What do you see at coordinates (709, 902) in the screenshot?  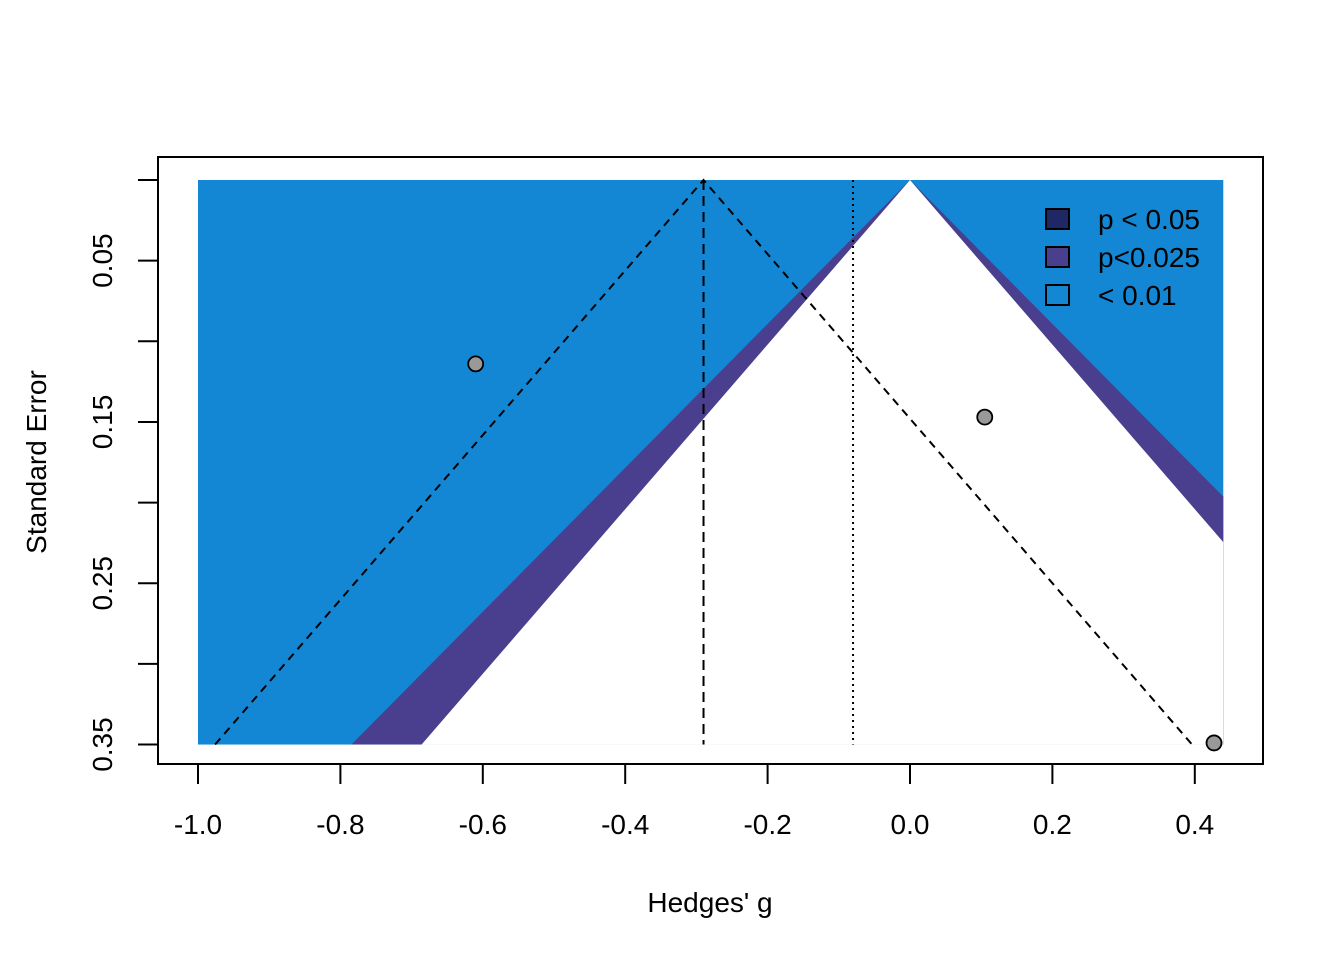 I see `x-axis-title: Hedges' g` at bounding box center [709, 902].